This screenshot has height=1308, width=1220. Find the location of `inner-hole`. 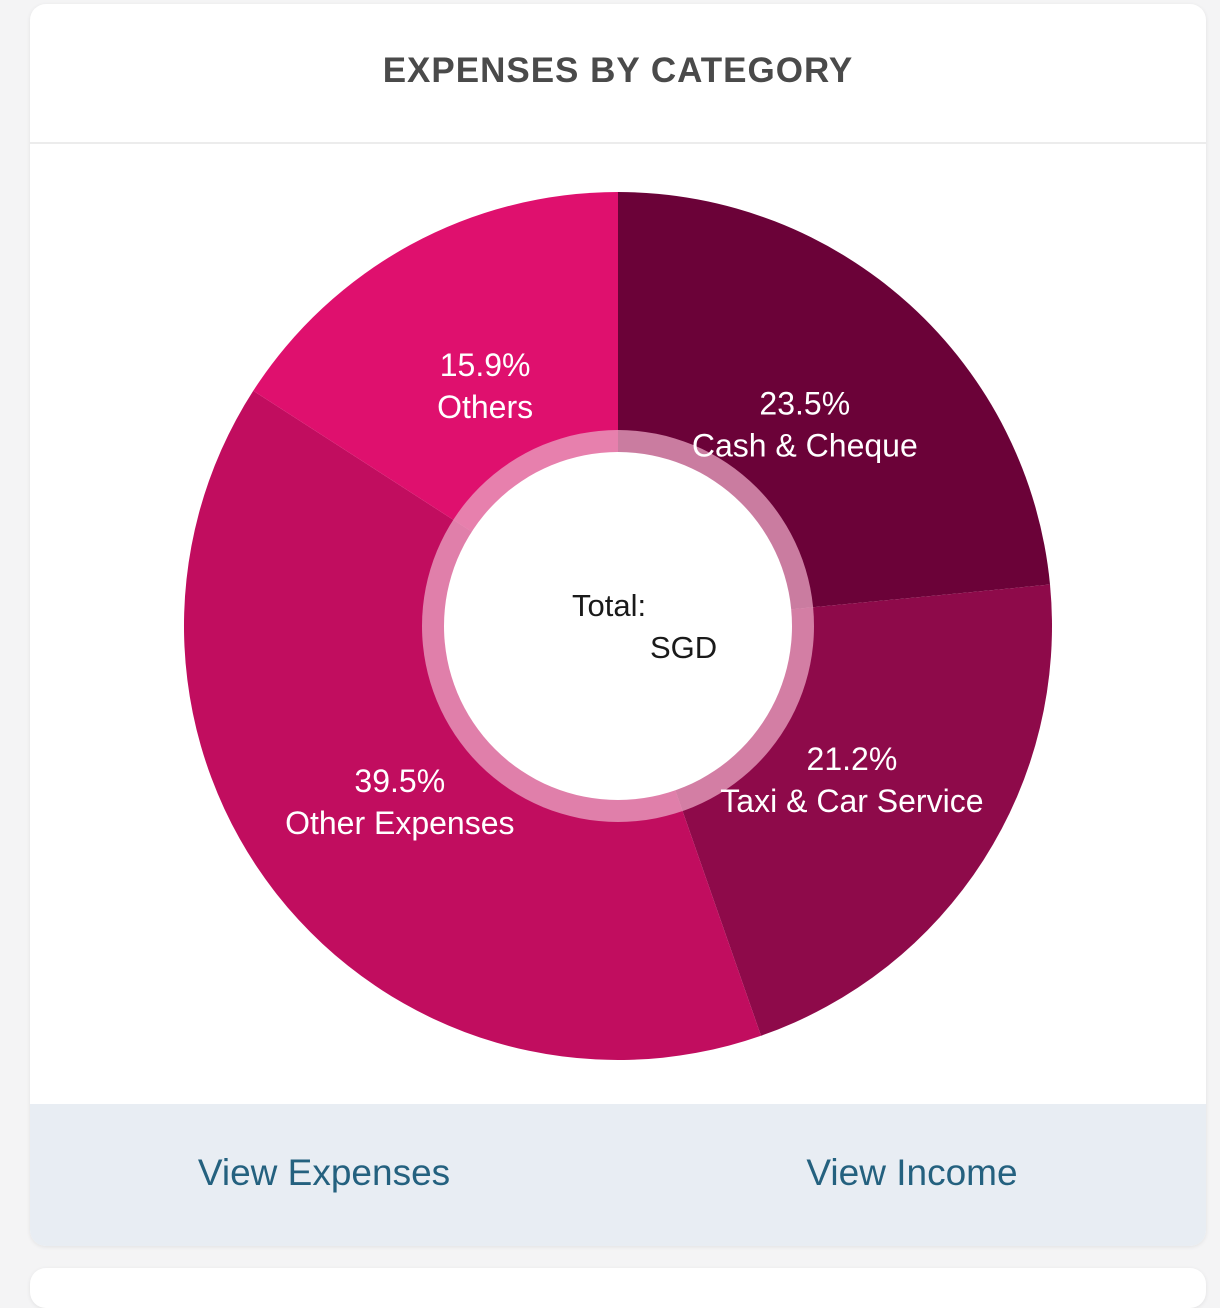

inner-hole is located at coordinates (618, 626).